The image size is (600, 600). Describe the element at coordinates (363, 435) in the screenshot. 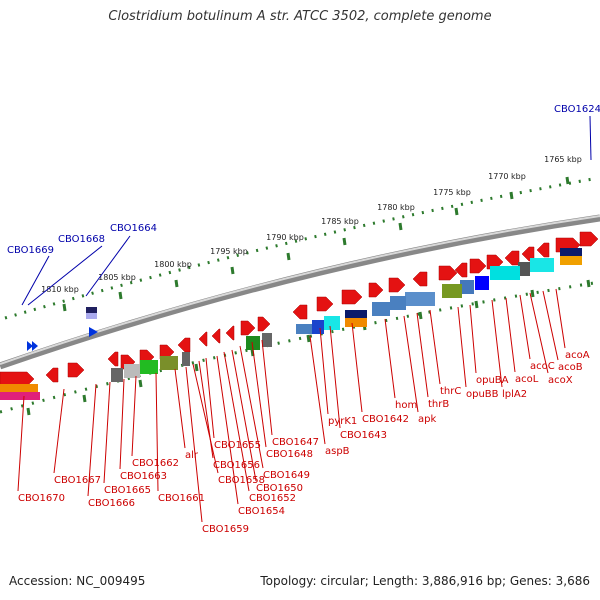

I see `gene-label: CBO1643` at that location.